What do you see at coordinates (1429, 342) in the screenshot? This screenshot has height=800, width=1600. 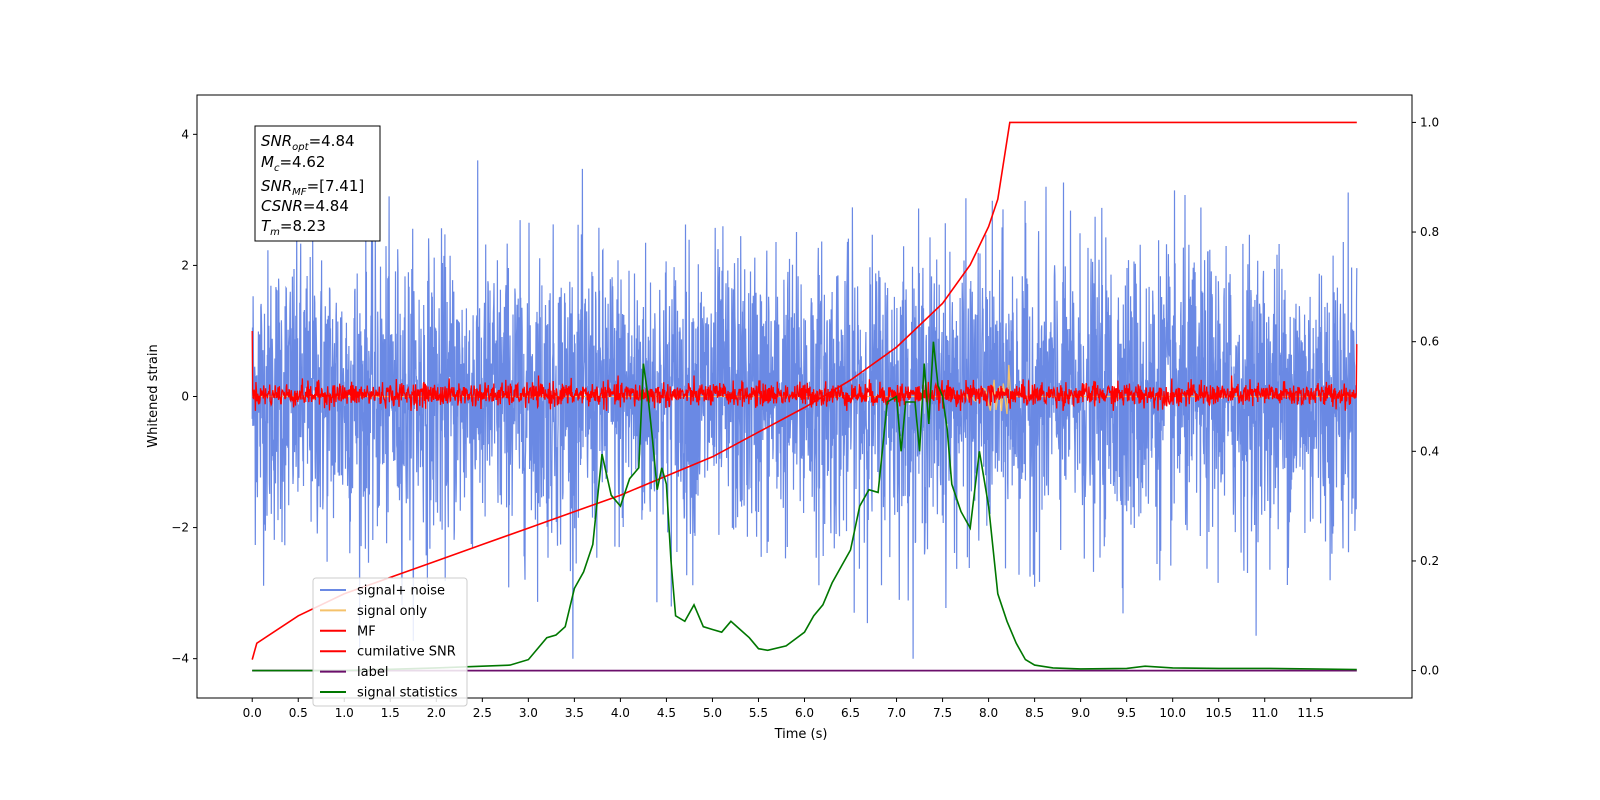 I see `y-right-tick-label: 0.6` at bounding box center [1429, 342].